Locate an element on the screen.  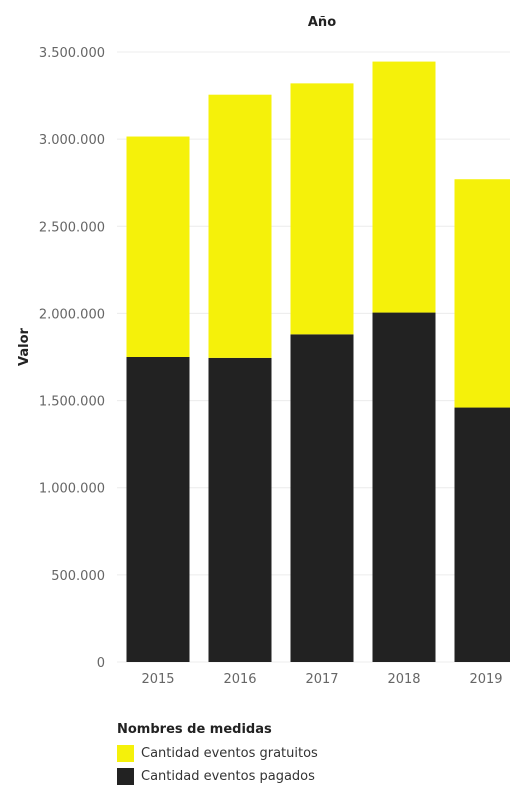
chart-title: Año is located at coordinates (322, 22).